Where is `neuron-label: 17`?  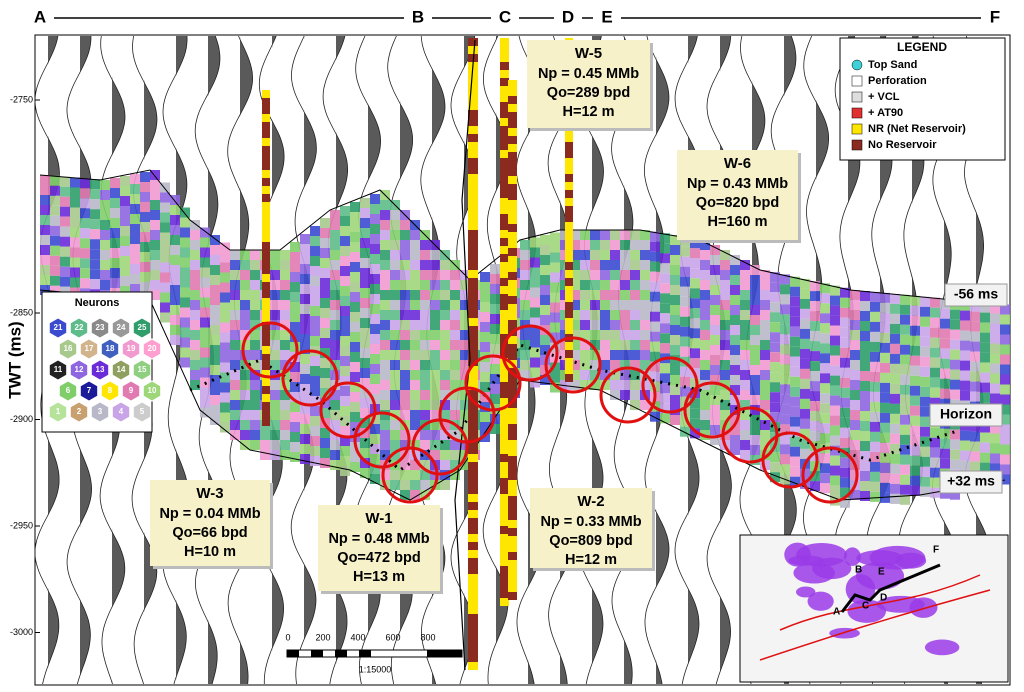 neuron-label: 17 is located at coordinates (89, 348).